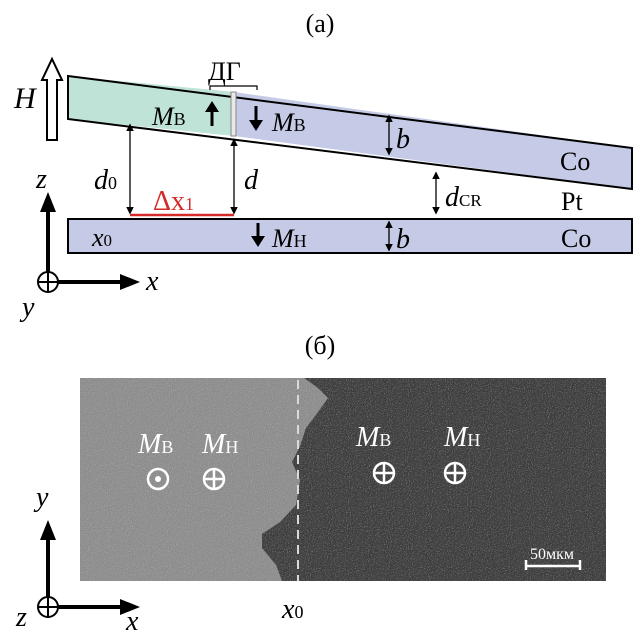 The height and width of the screenshot is (638, 639). Describe the element at coordinates (403, 139) in the screenshot. I see `thickness-upper-label: b` at that location.